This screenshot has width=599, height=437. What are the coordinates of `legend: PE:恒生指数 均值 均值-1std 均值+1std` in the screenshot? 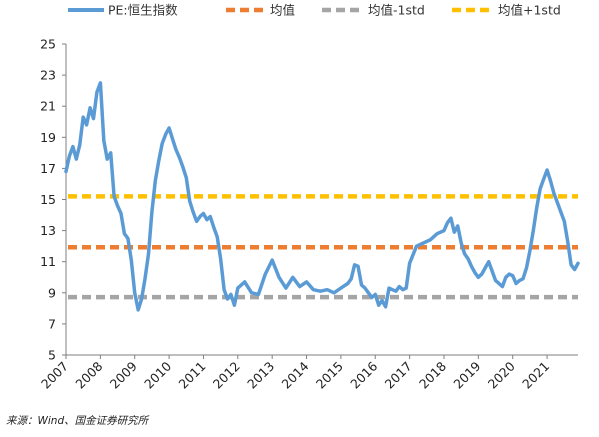 It's located at (314, 10).